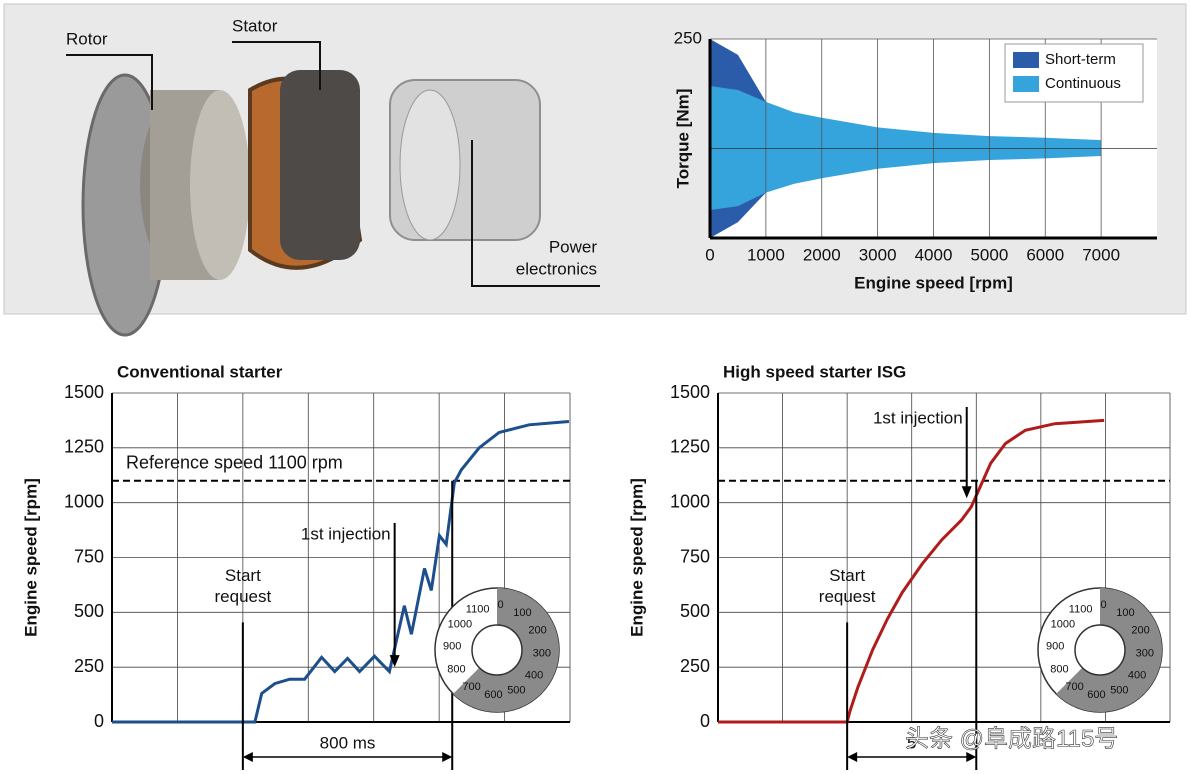 Image resolution: width=1190 pixels, height=774 pixels. Describe the element at coordinates (1011, 738) in the screenshot. I see `watermark: 头条 @阜成路115号` at that location.